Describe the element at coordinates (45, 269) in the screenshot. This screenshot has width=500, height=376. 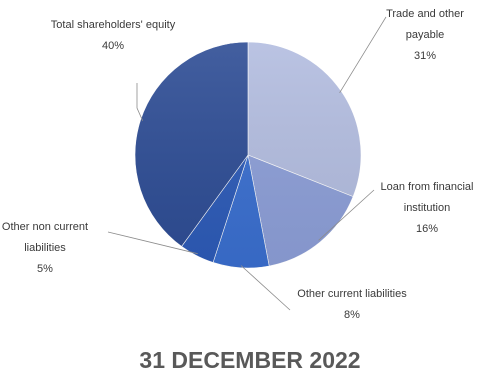
I see `slice-percent-label: 5%` at that location.